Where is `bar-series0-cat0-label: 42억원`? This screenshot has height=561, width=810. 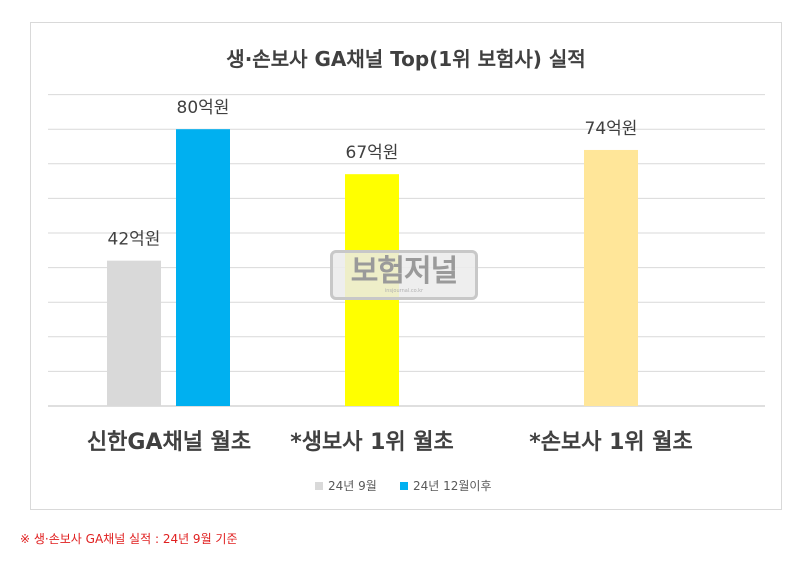
bar-series0-cat0-label: 42억원 is located at coordinates (134, 240).